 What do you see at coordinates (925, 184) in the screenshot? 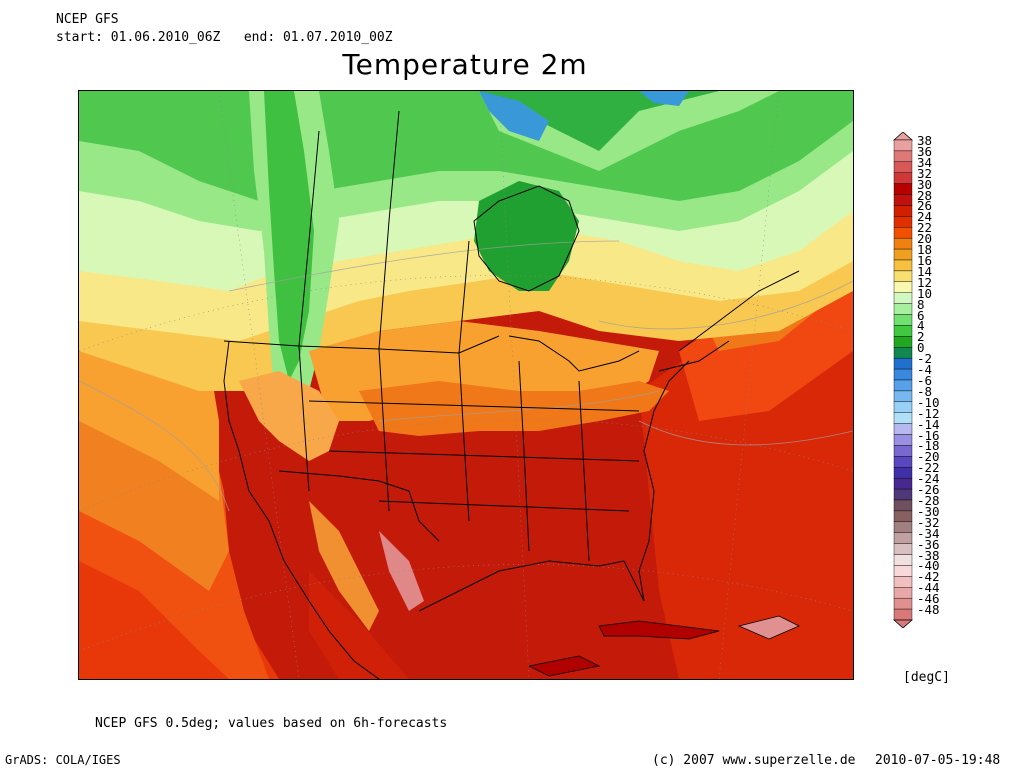
I see `legend-tick-label: 30` at bounding box center [925, 184].